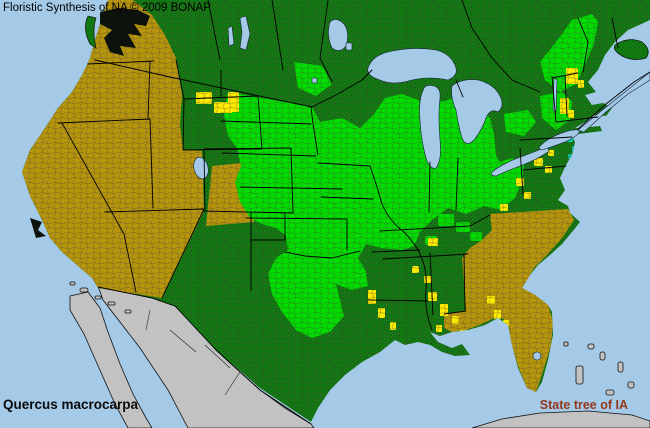  I want to click on lake-winnipeg, so click(245, 33).